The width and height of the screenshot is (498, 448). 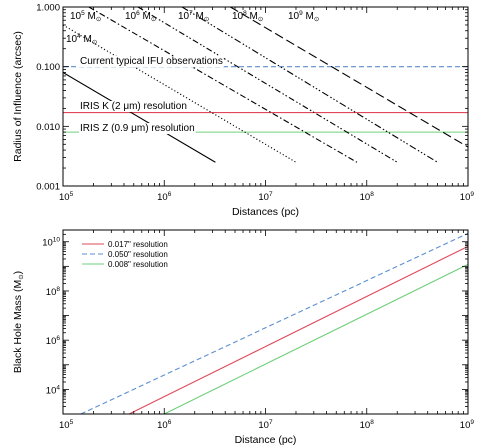 What do you see at coordinates (138, 254) in the screenshot?
I see `legend-label-1: 0.050" resolution` at bounding box center [138, 254].